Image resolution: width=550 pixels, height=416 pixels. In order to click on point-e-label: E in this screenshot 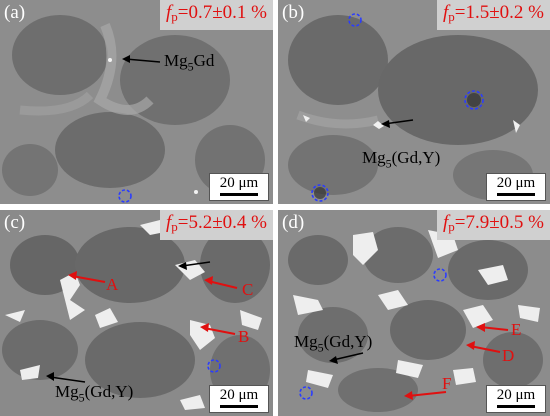, I will do `click(516, 329)`.